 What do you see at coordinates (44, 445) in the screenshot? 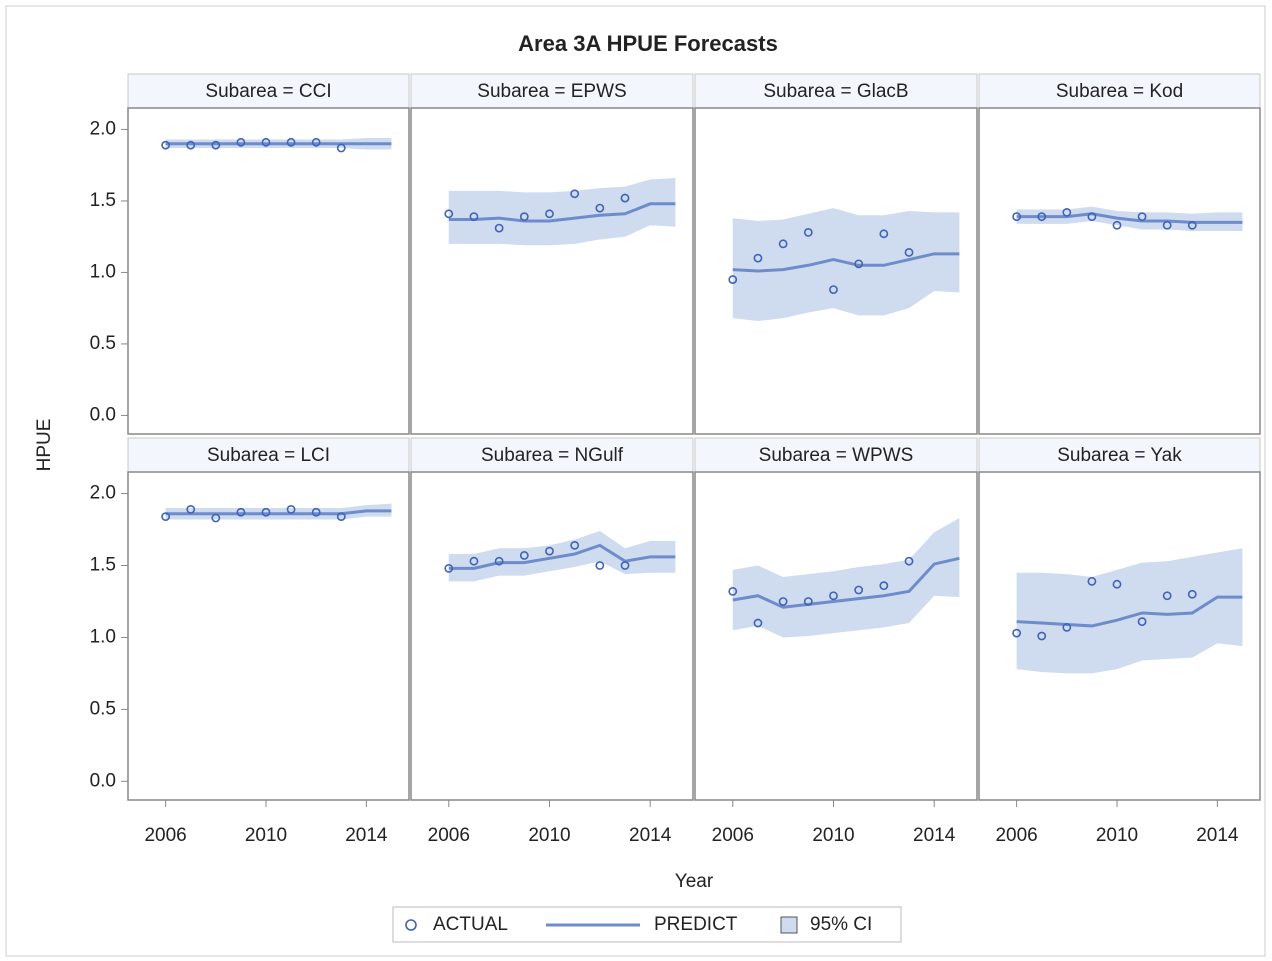
I see `y-axis-label: HPUE` at bounding box center [44, 445].